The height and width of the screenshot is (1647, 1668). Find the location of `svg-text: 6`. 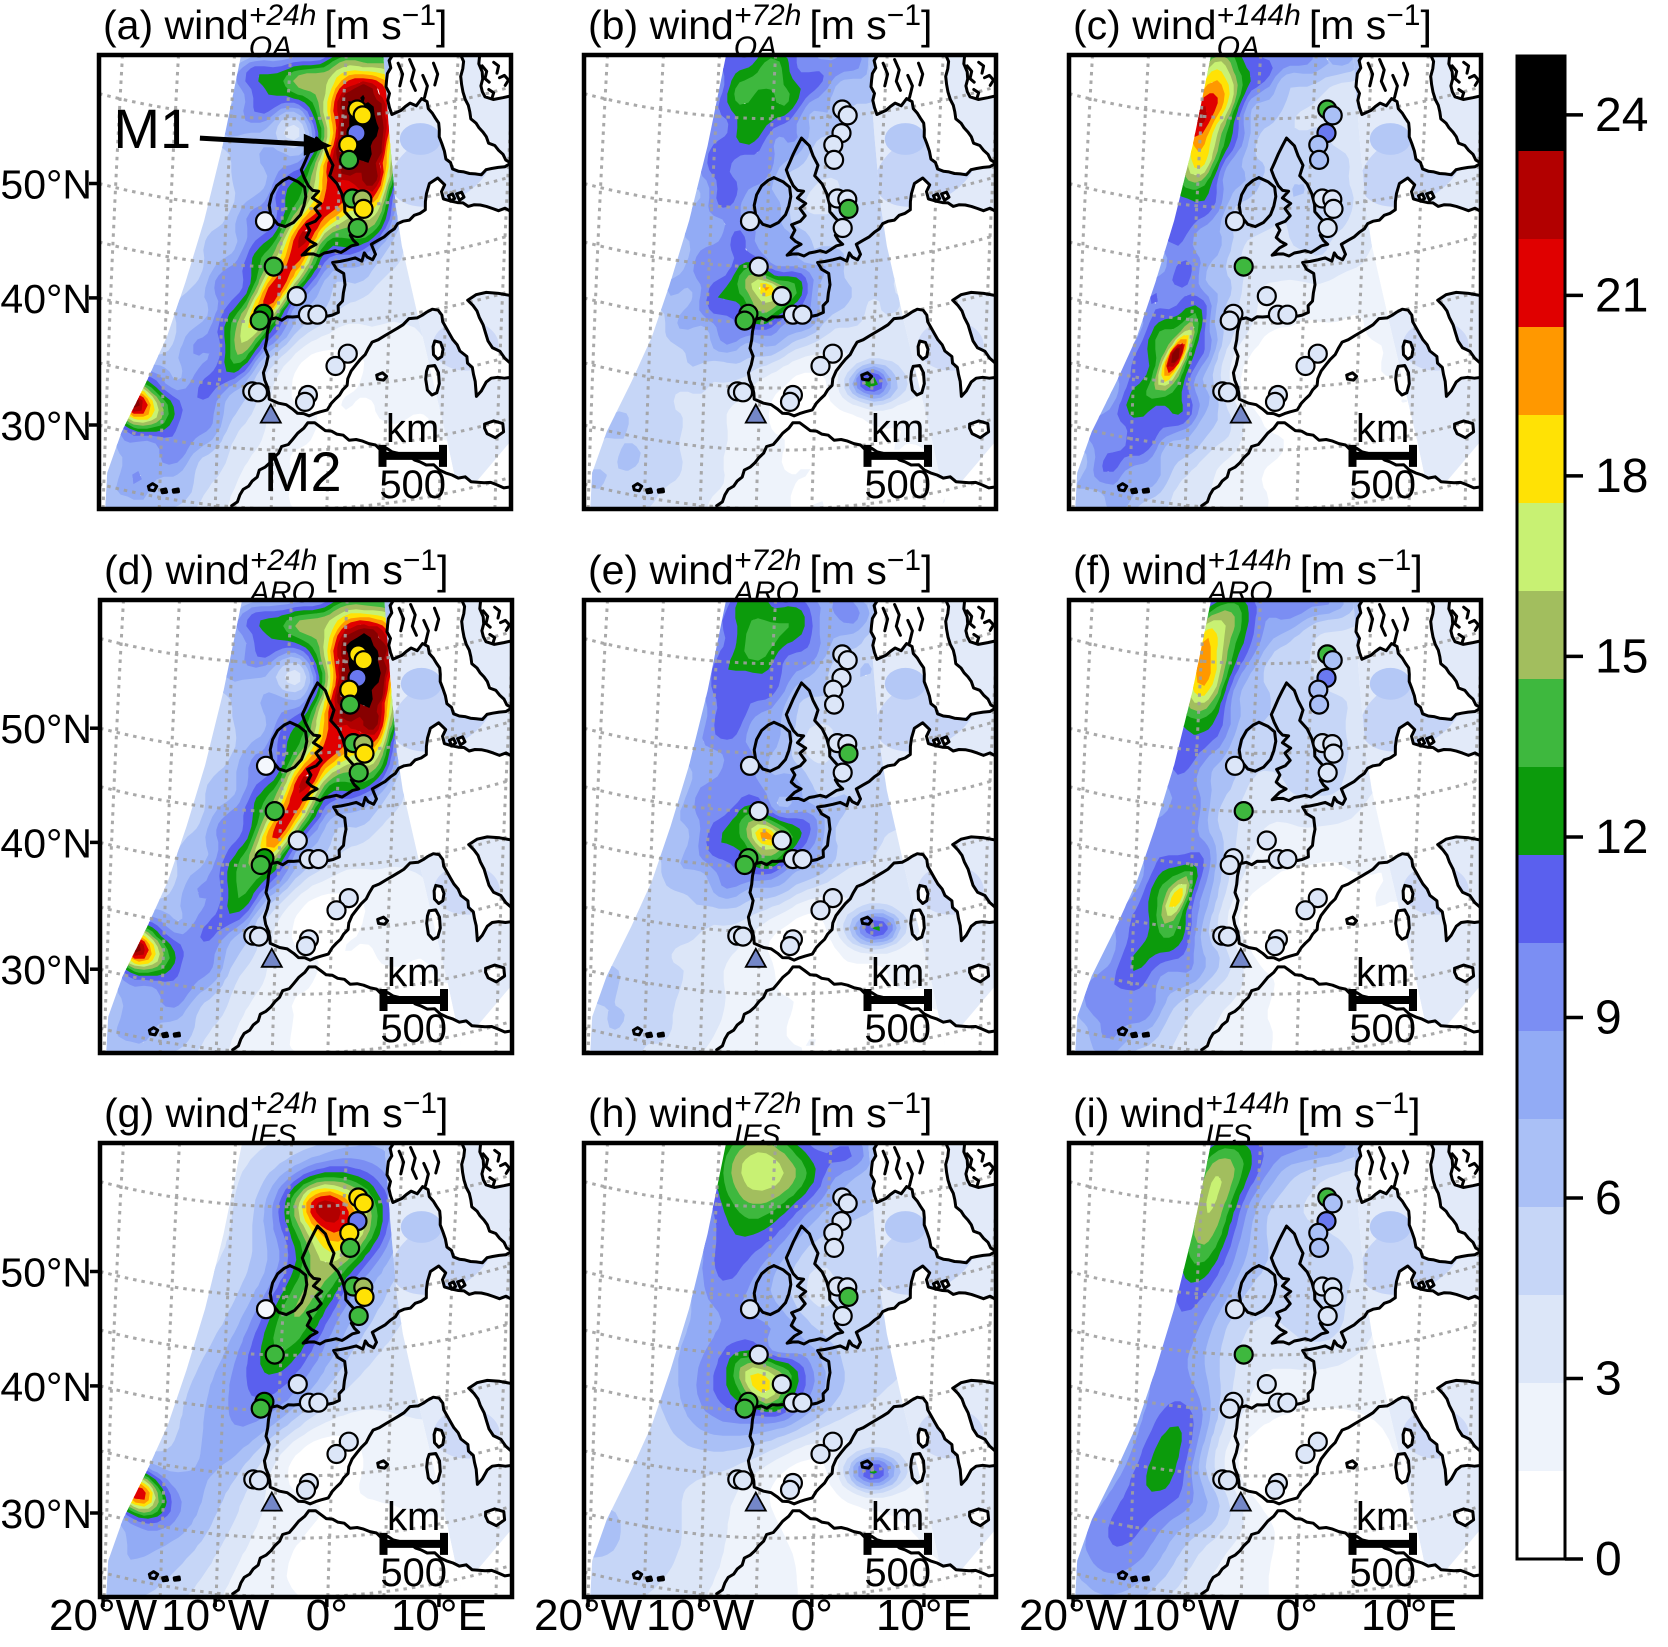

svg-text: 6 is located at coordinates (1608, 1198).